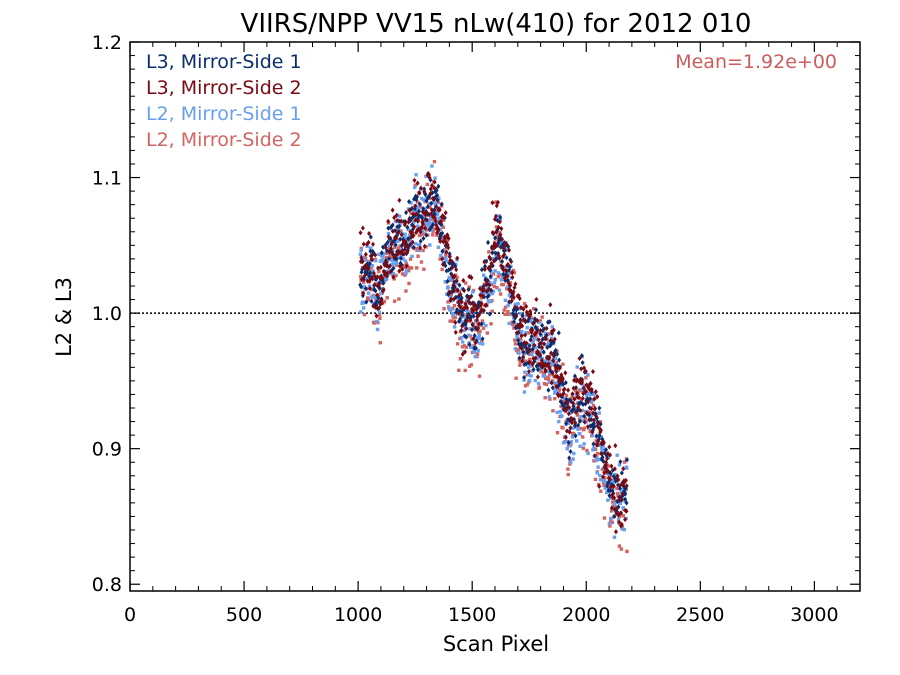 This screenshot has height=675, width=900. Describe the element at coordinates (107, 43) in the screenshot. I see `y-tick-label: 1.2` at that location.